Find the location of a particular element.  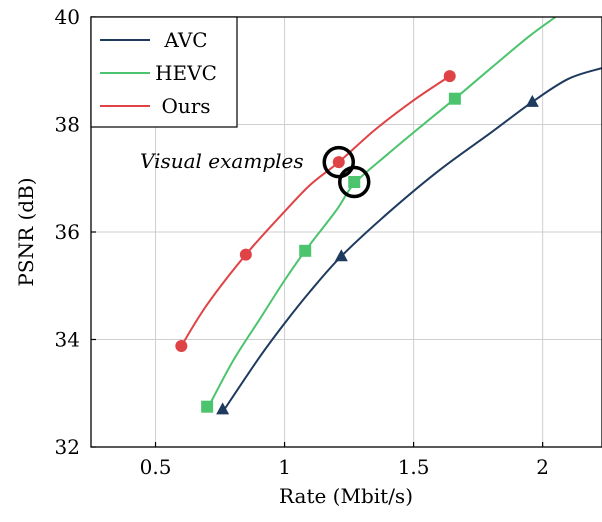

y-tick-label: 38 is located at coordinates (67, 125).